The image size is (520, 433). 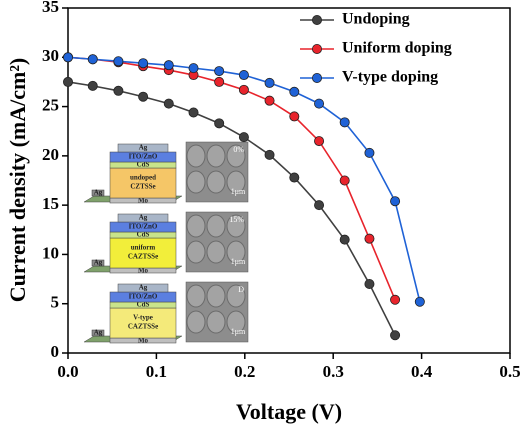 What do you see at coordinates (142, 187) in the screenshot?
I see `inset-label: CZTSSe` at bounding box center [142, 187].